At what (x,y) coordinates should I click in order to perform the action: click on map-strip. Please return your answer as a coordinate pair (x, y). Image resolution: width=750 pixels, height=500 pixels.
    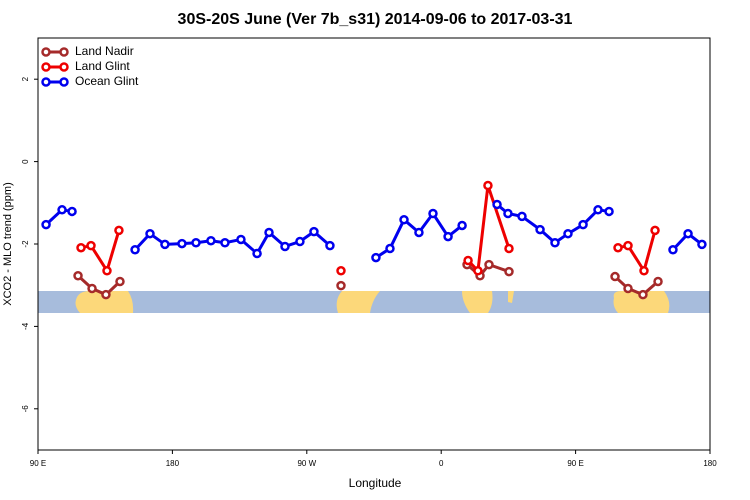
    Looking at the image, I should click on (374, 302).